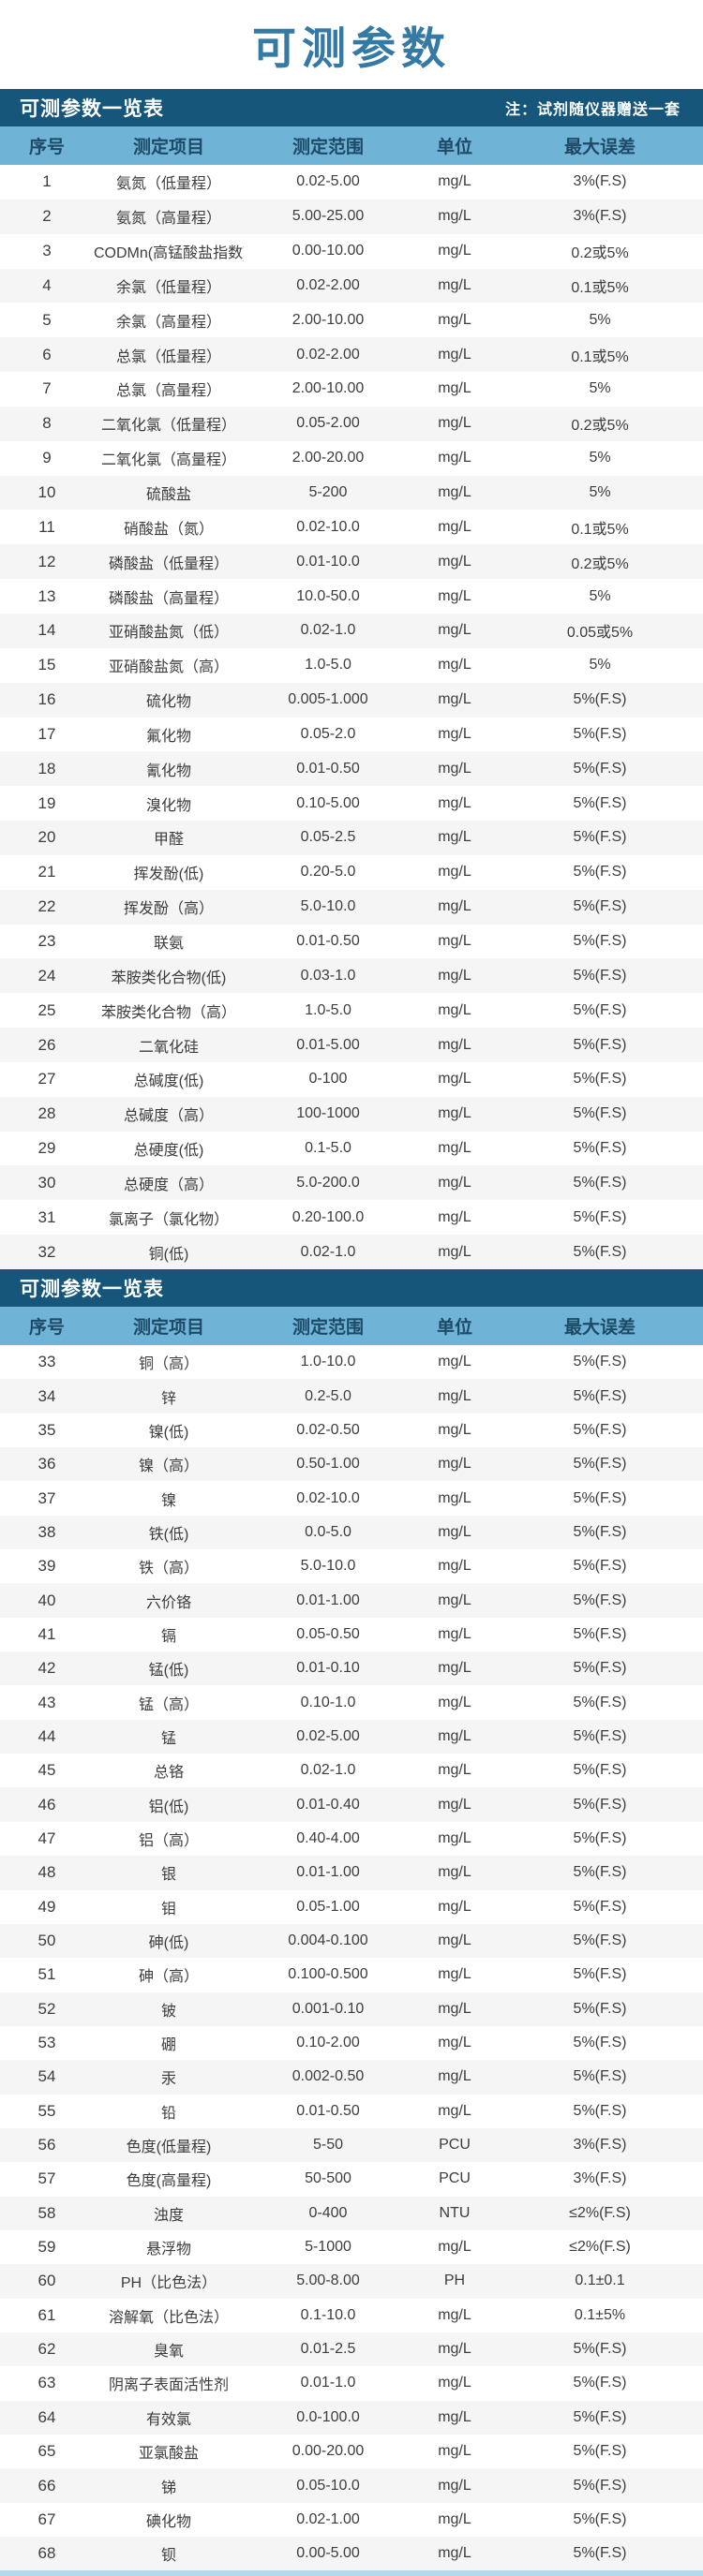 This screenshot has height=2576, width=703. What do you see at coordinates (47, 216) in the screenshot?
I see `row-number: 2` at bounding box center [47, 216].